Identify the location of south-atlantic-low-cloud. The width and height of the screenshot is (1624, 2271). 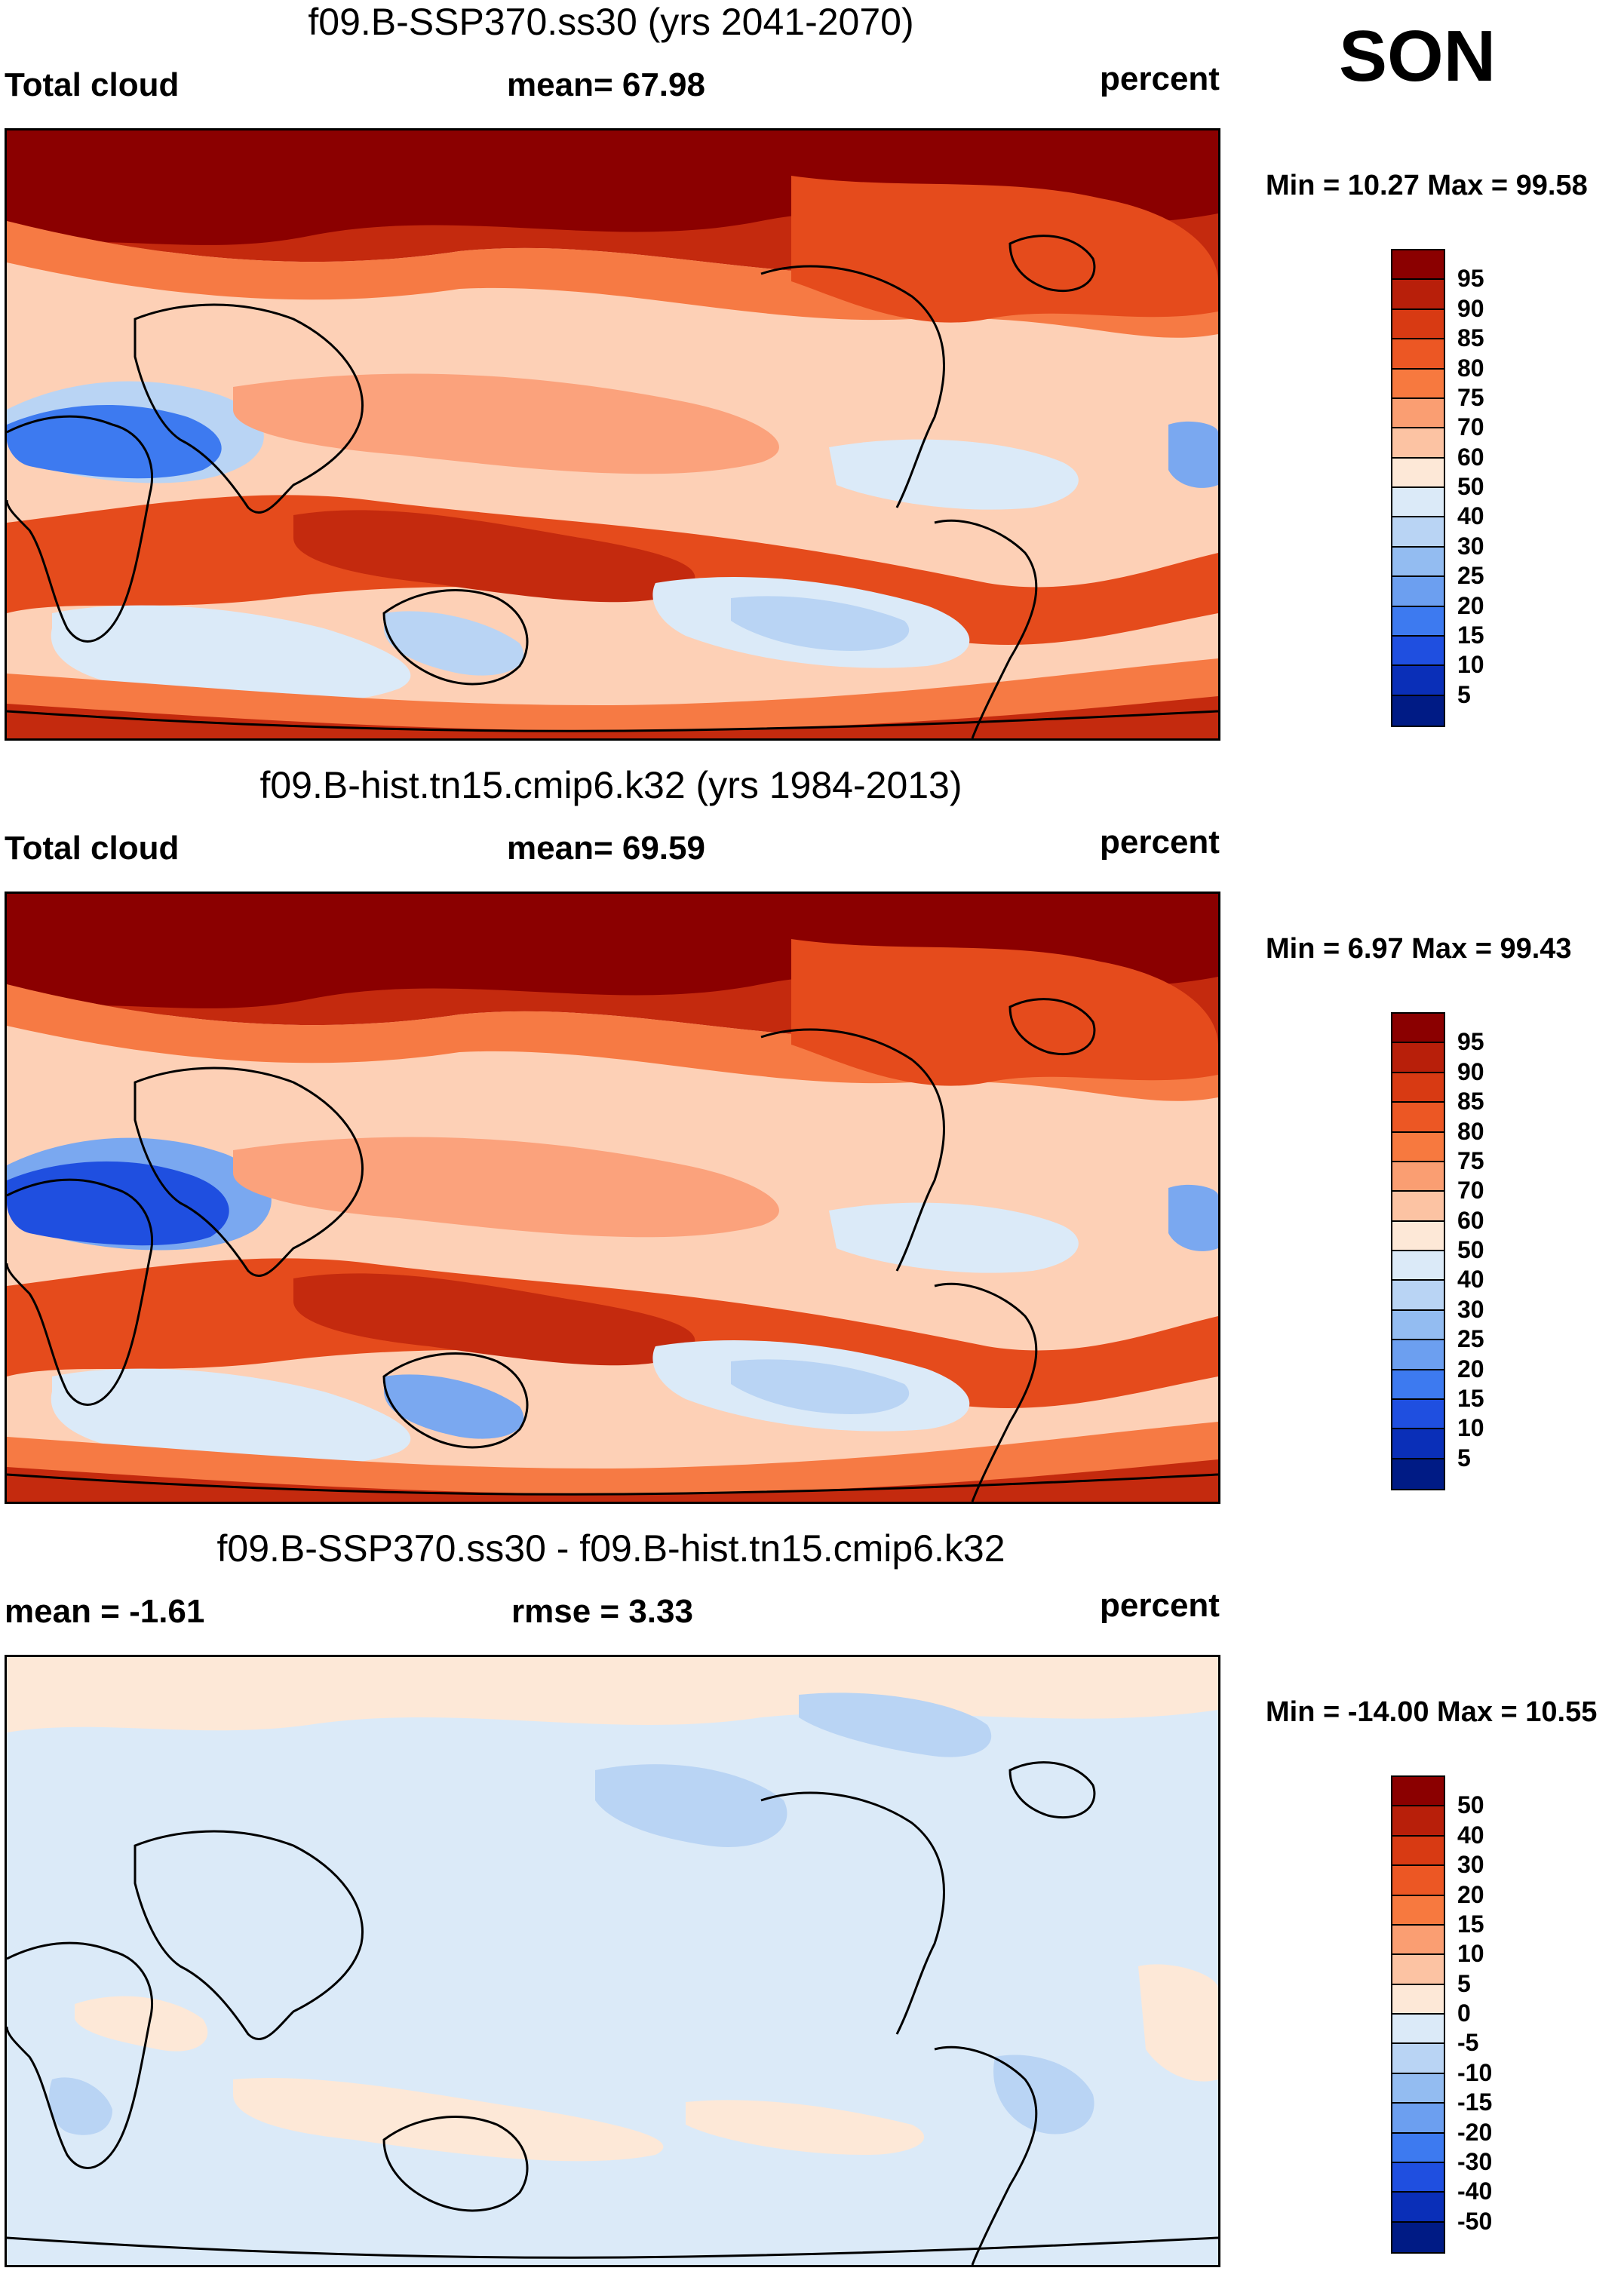
(231, 654).